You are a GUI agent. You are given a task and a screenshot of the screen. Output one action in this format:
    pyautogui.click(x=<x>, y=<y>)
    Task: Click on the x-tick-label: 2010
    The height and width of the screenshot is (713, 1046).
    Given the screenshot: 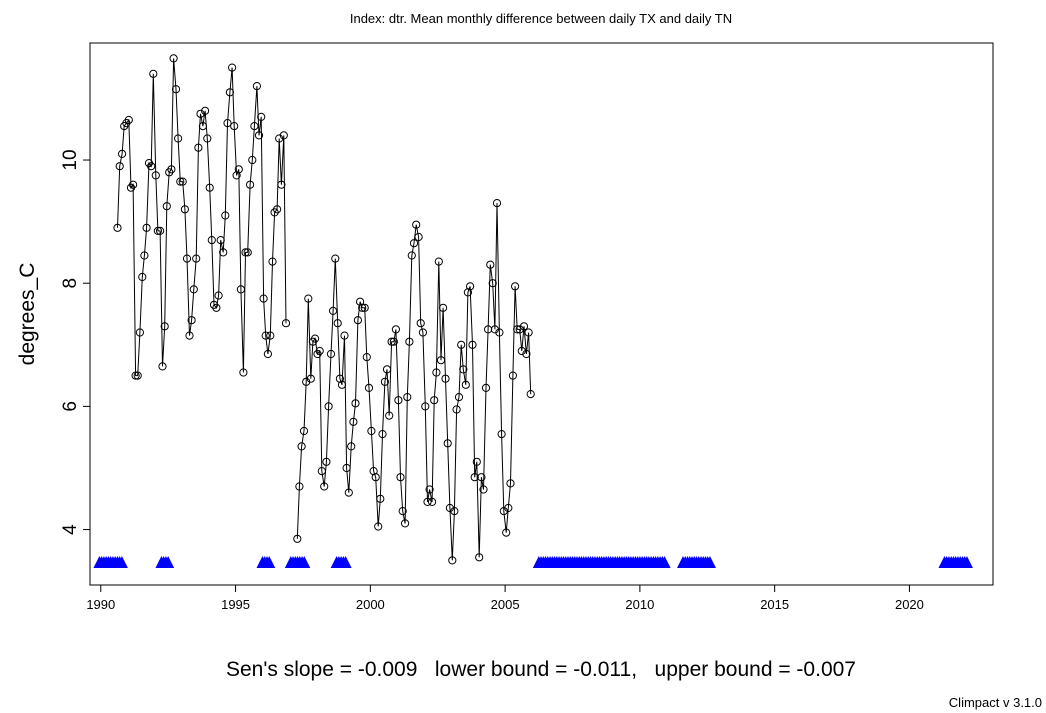 What is the action you would take?
    pyautogui.click(x=639, y=604)
    